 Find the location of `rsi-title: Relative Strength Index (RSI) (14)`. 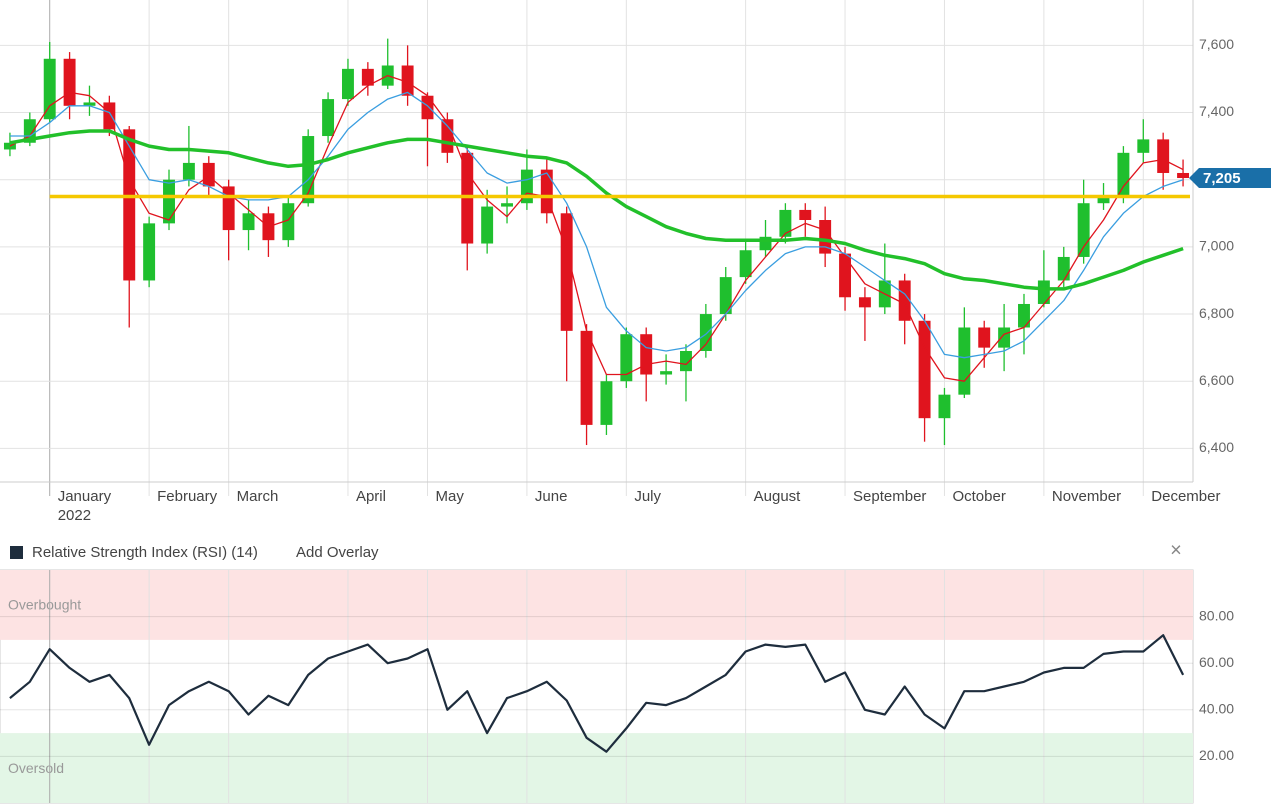

rsi-title: Relative Strength Index (RSI) (14) is located at coordinates (145, 552).